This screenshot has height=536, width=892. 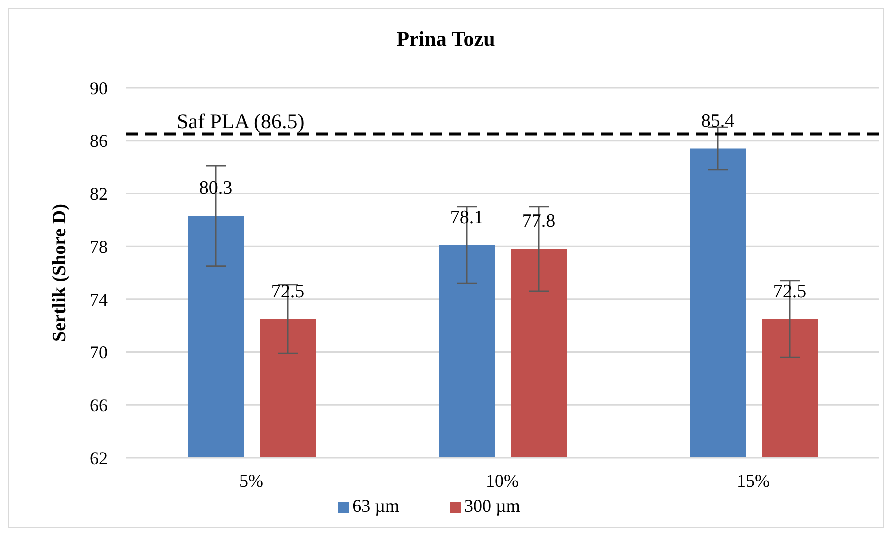 What do you see at coordinates (99, 141) in the screenshot?
I see `y-tick-label: 86` at bounding box center [99, 141].